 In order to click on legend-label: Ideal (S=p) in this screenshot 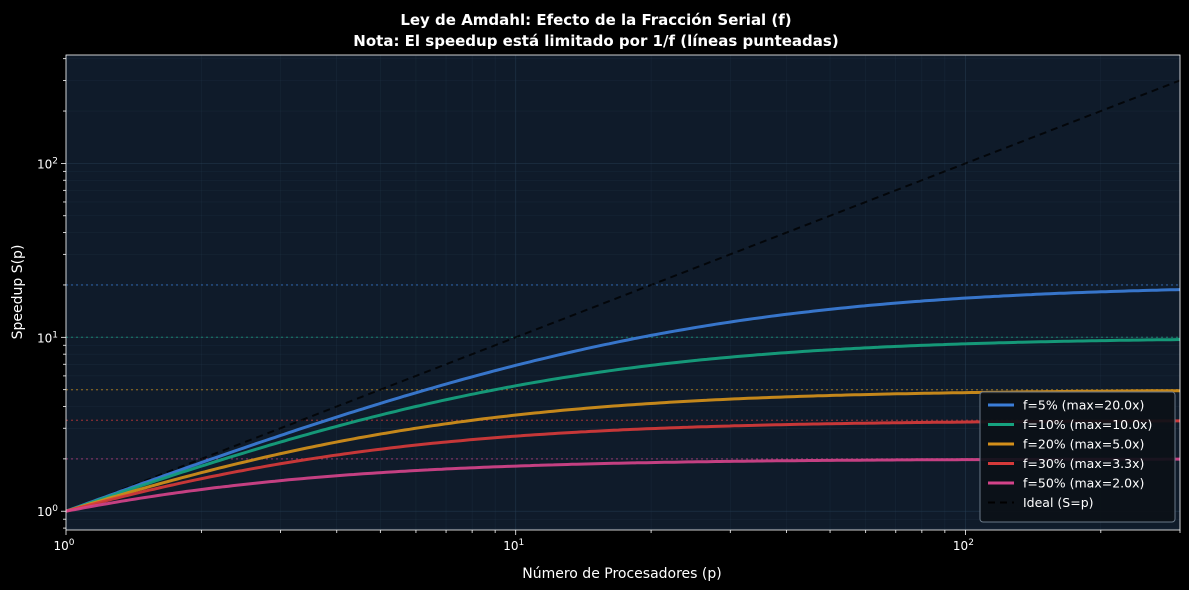, I will do `click(1058, 502)`.